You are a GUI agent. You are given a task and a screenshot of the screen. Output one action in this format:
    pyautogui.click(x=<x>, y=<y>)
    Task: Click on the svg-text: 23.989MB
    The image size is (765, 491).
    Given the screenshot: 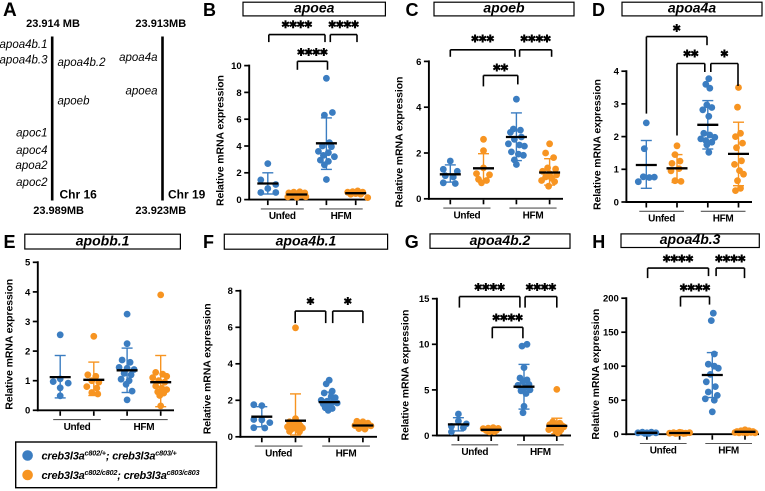 What is the action you would take?
    pyautogui.click(x=58, y=211)
    